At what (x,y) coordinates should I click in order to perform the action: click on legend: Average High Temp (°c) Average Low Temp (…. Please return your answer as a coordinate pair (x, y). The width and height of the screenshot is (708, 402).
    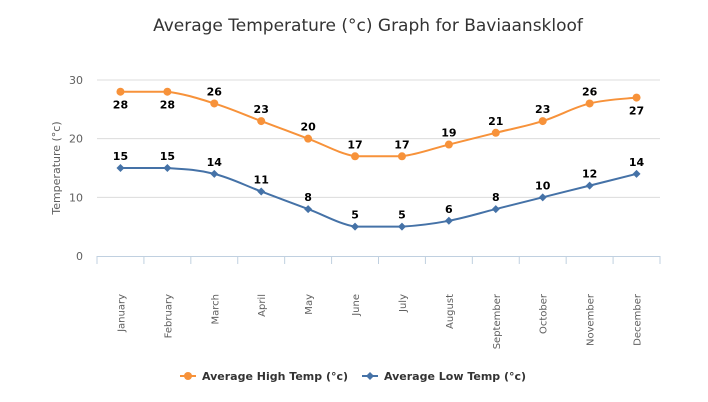
    Looking at the image, I should click on (353, 376).